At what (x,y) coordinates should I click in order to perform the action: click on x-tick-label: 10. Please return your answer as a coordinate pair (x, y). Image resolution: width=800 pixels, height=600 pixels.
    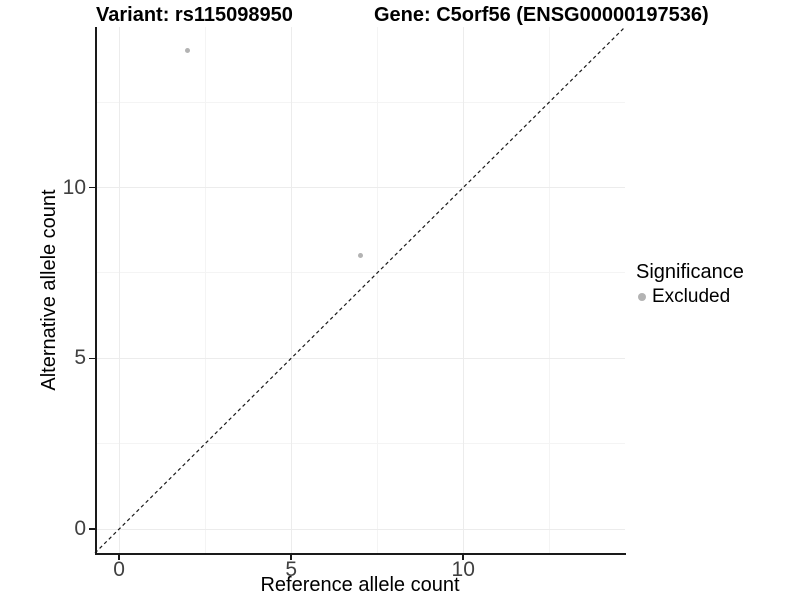
    Looking at the image, I should click on (463, 569).